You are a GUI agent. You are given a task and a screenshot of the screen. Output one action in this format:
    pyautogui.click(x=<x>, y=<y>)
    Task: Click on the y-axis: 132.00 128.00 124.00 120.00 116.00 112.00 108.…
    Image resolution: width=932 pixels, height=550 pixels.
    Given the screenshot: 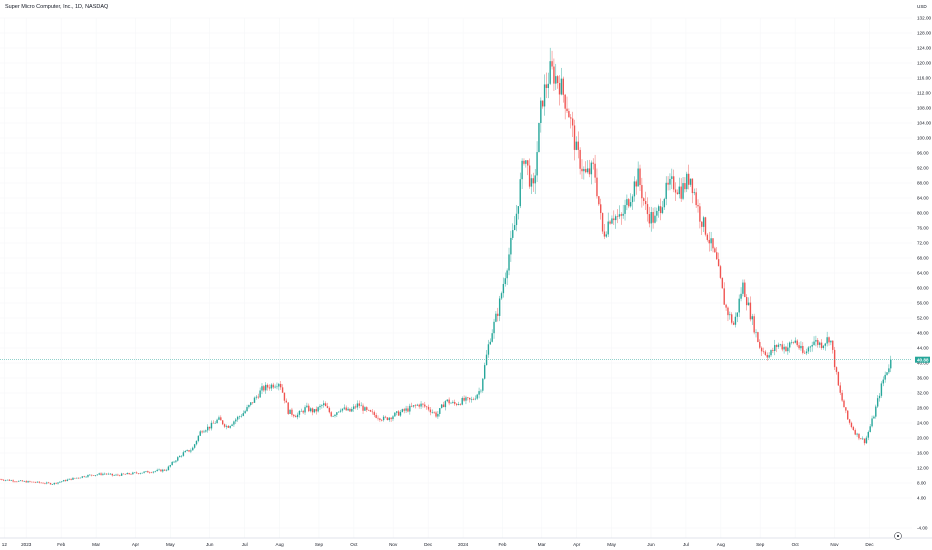 What is the action you would take?
    pyautogui.click(x=924, y=273)
    